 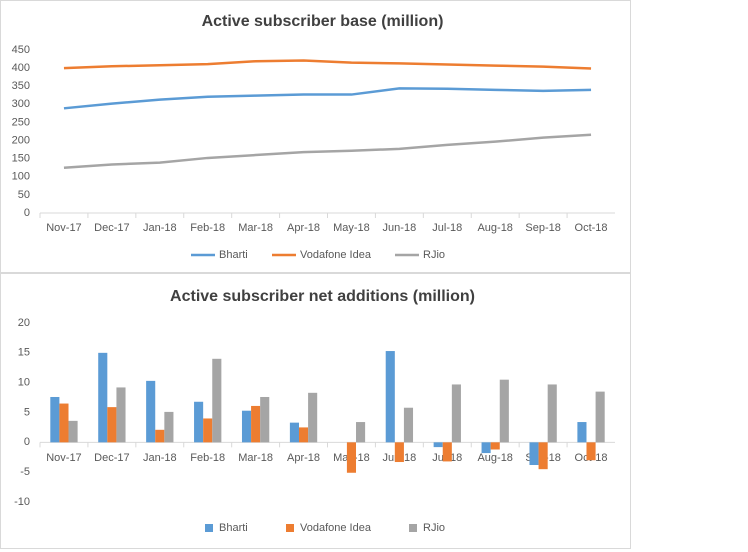 I want to click on x-tick-label: Jun-18, so click(x=400, y=228).